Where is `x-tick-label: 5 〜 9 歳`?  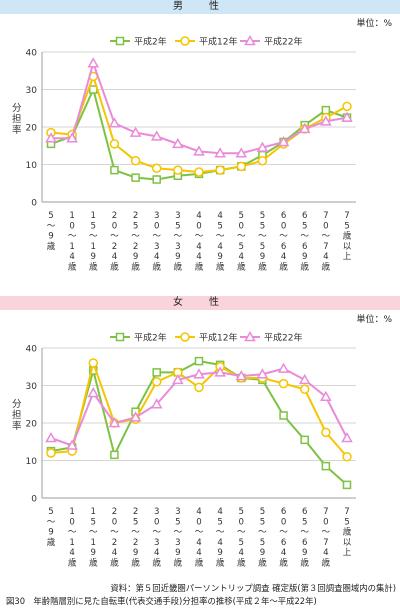
x-tick-label: 5 〜 9 歳 is located at coordinates (51, 527).